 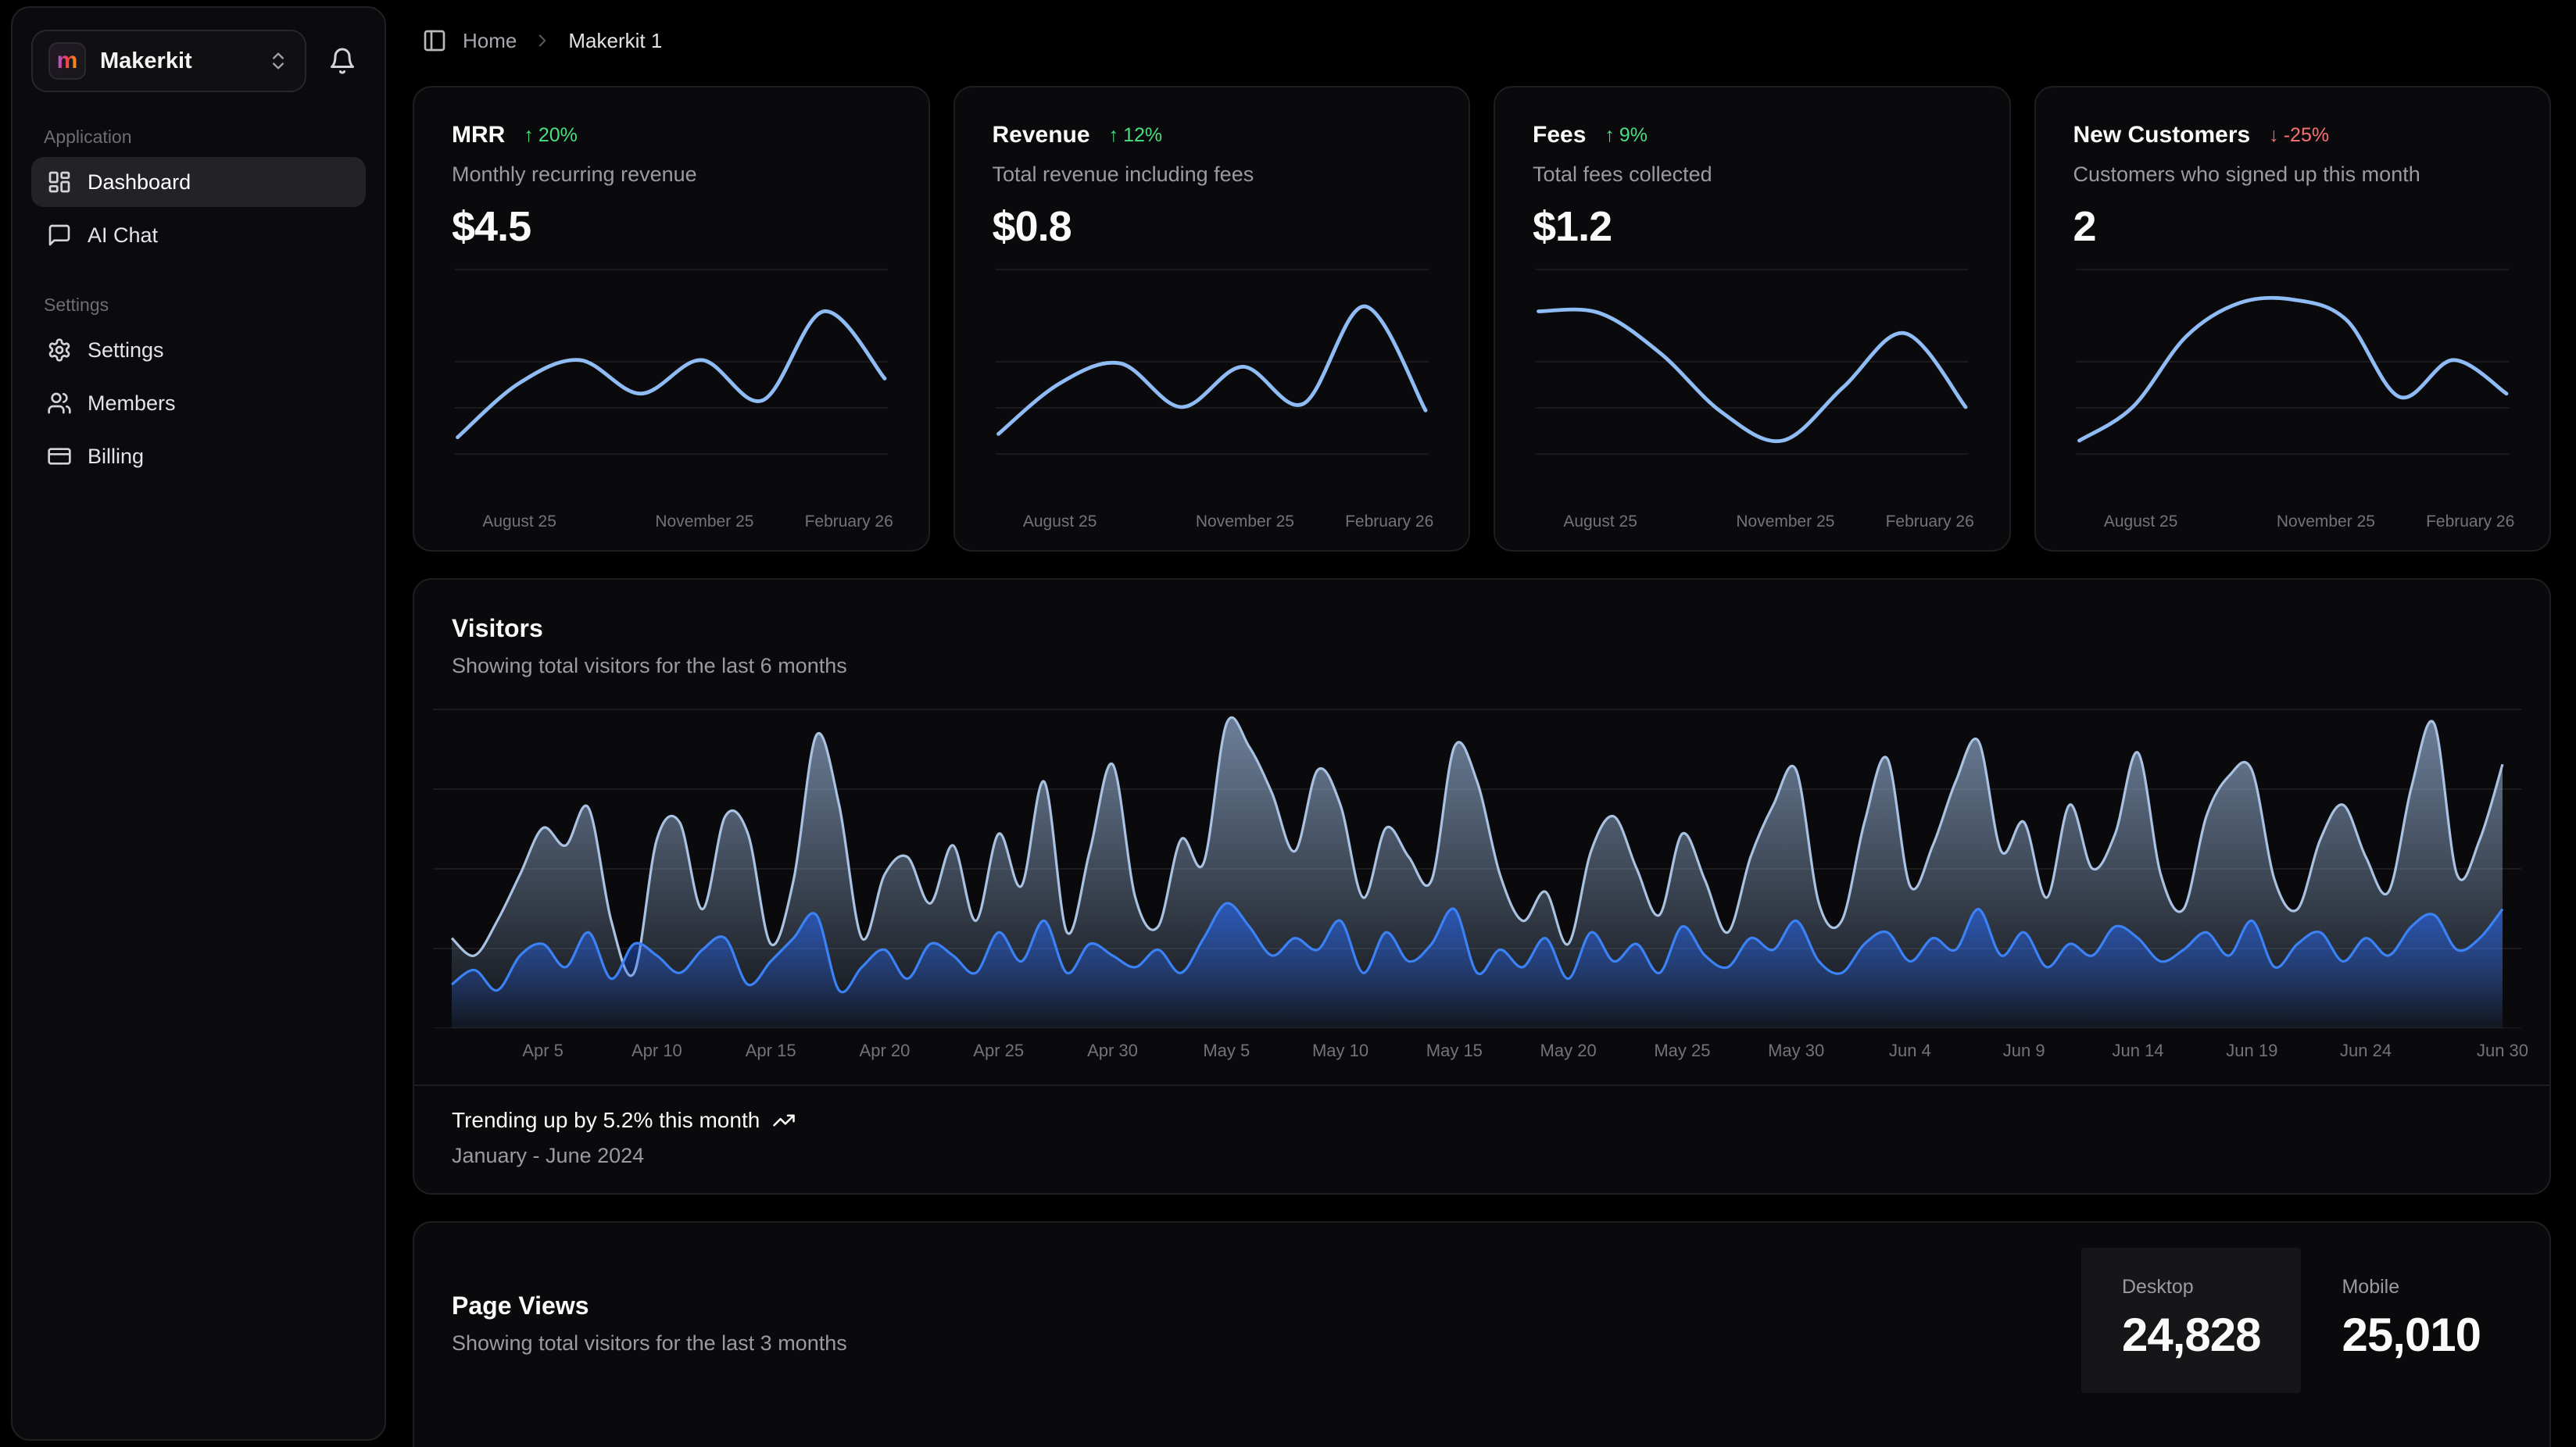 I want to click on trending-up-icon, so click(x=784, y=1120).